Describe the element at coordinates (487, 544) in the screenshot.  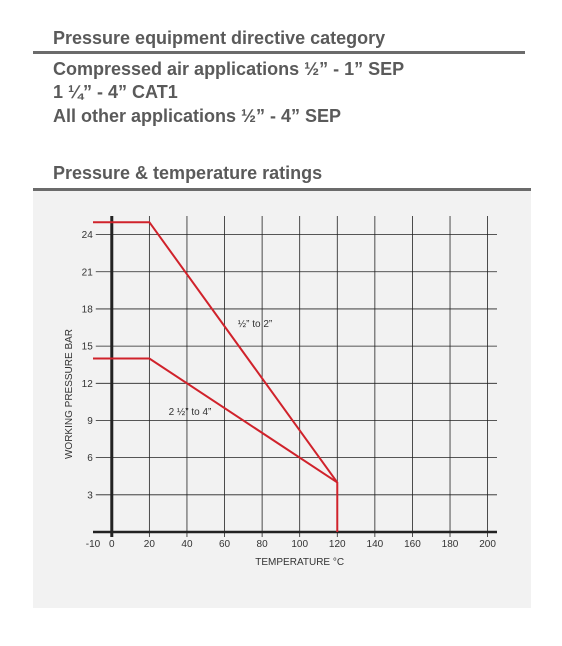
I see `x-tick-label: 200` at that location.